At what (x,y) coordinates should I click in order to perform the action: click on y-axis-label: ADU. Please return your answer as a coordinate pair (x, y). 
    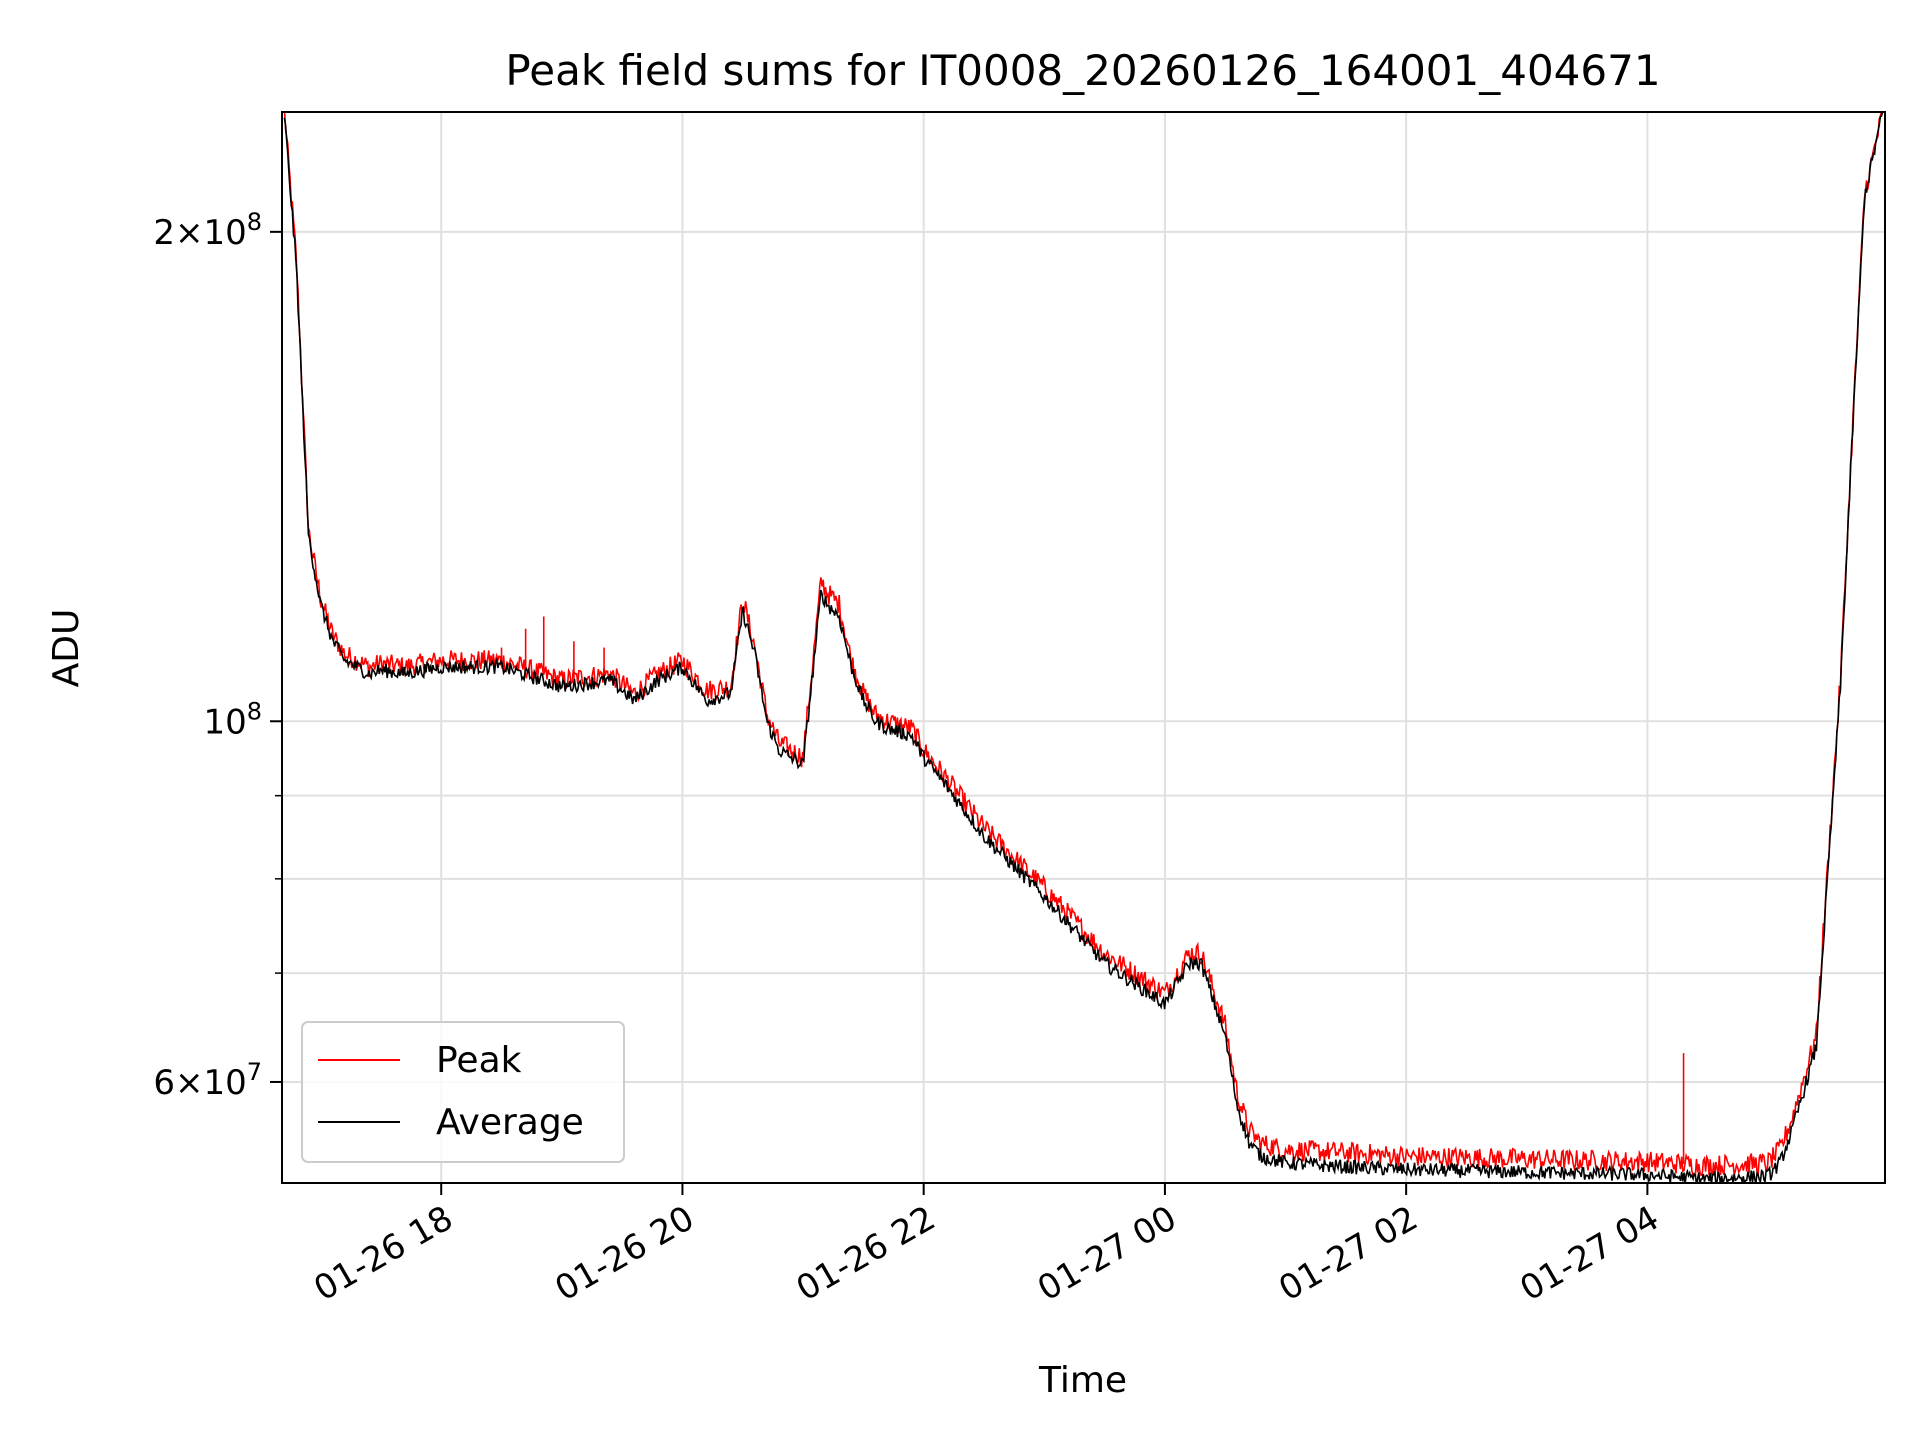
    Looking at the image, I should click on (66, 648).